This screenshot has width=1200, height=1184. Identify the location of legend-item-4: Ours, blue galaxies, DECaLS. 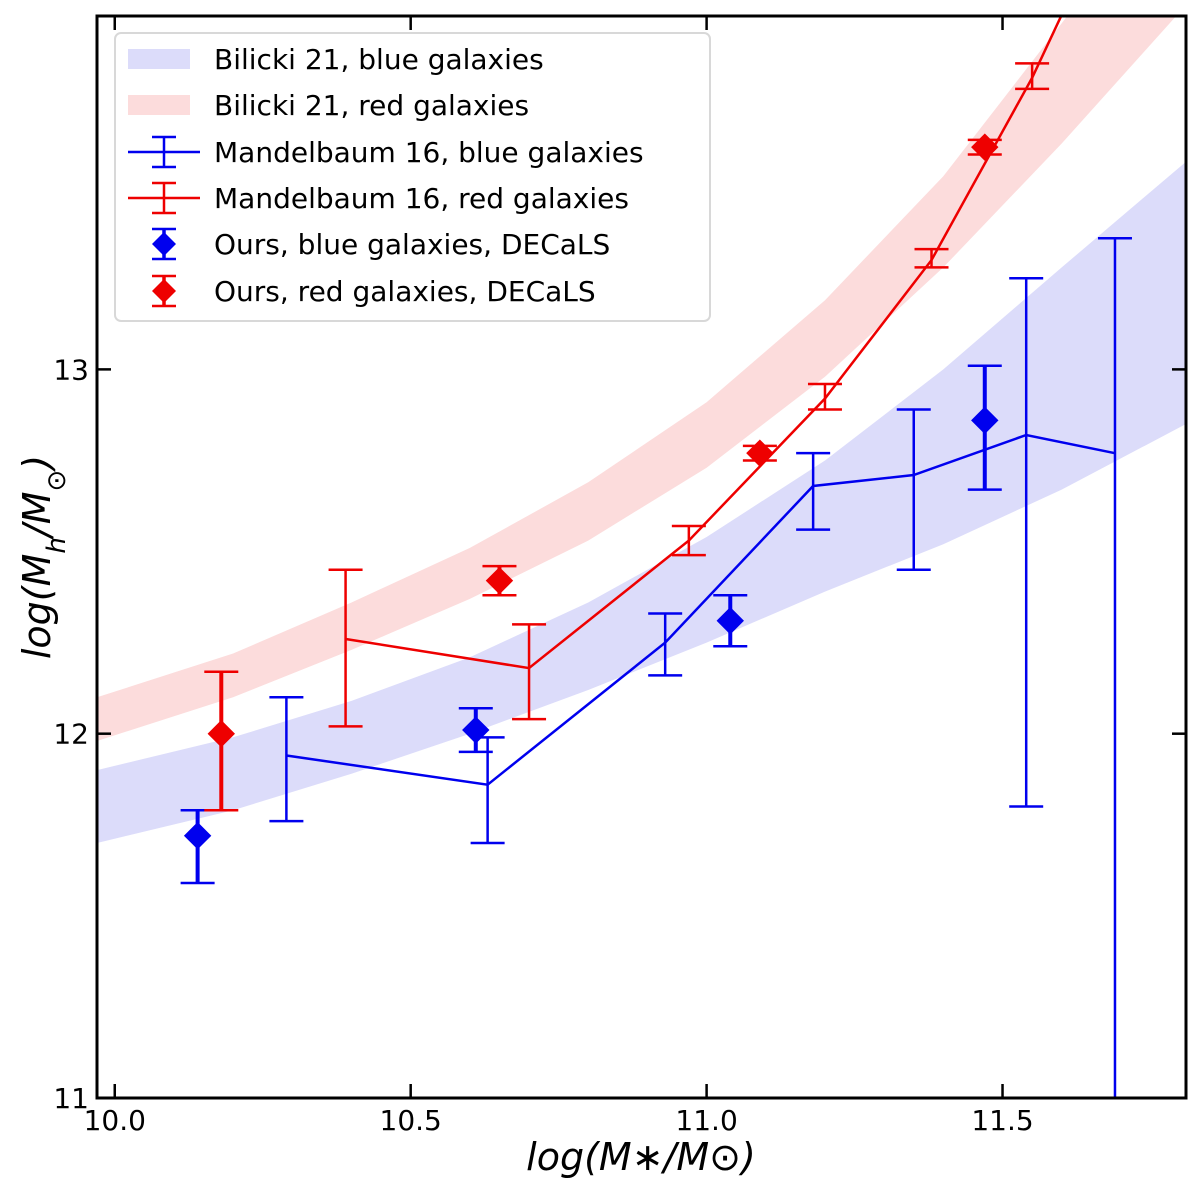
(381, 244).